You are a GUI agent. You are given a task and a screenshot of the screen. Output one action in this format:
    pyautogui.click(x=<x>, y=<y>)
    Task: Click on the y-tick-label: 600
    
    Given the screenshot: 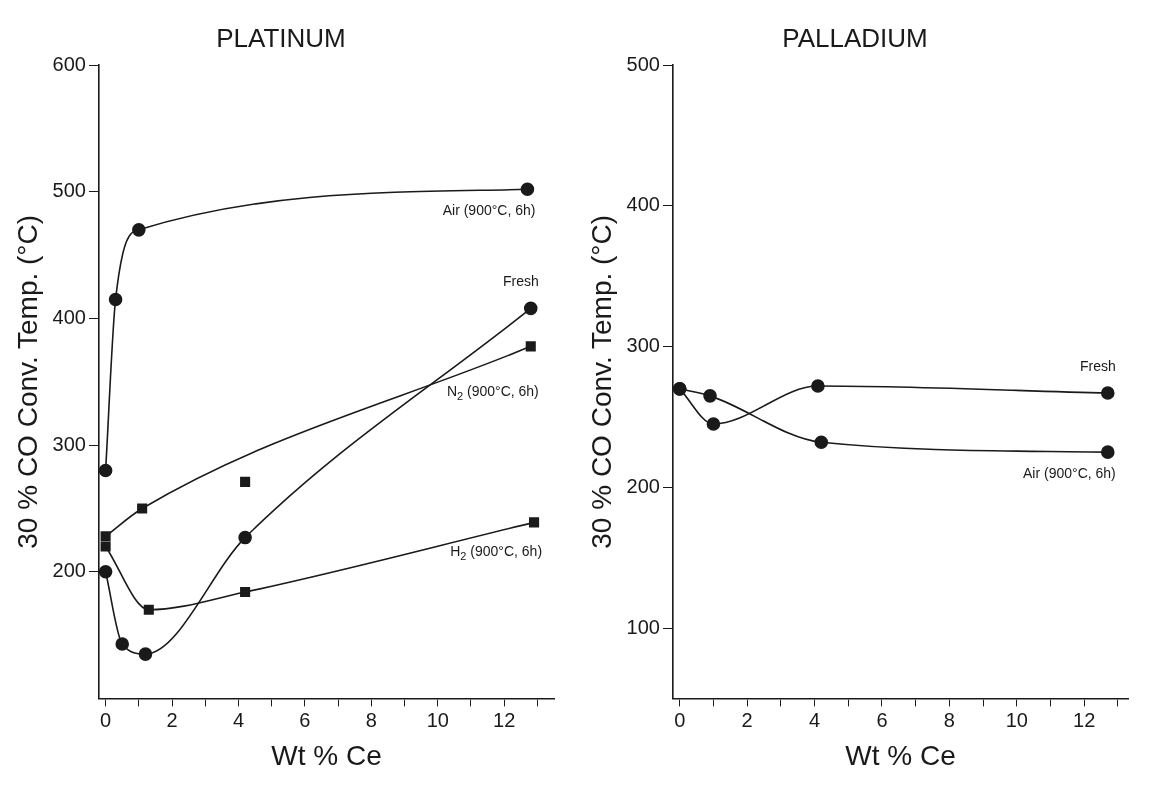 What is the action you would take?
    pyautogui.click(x=69, y=63)
    